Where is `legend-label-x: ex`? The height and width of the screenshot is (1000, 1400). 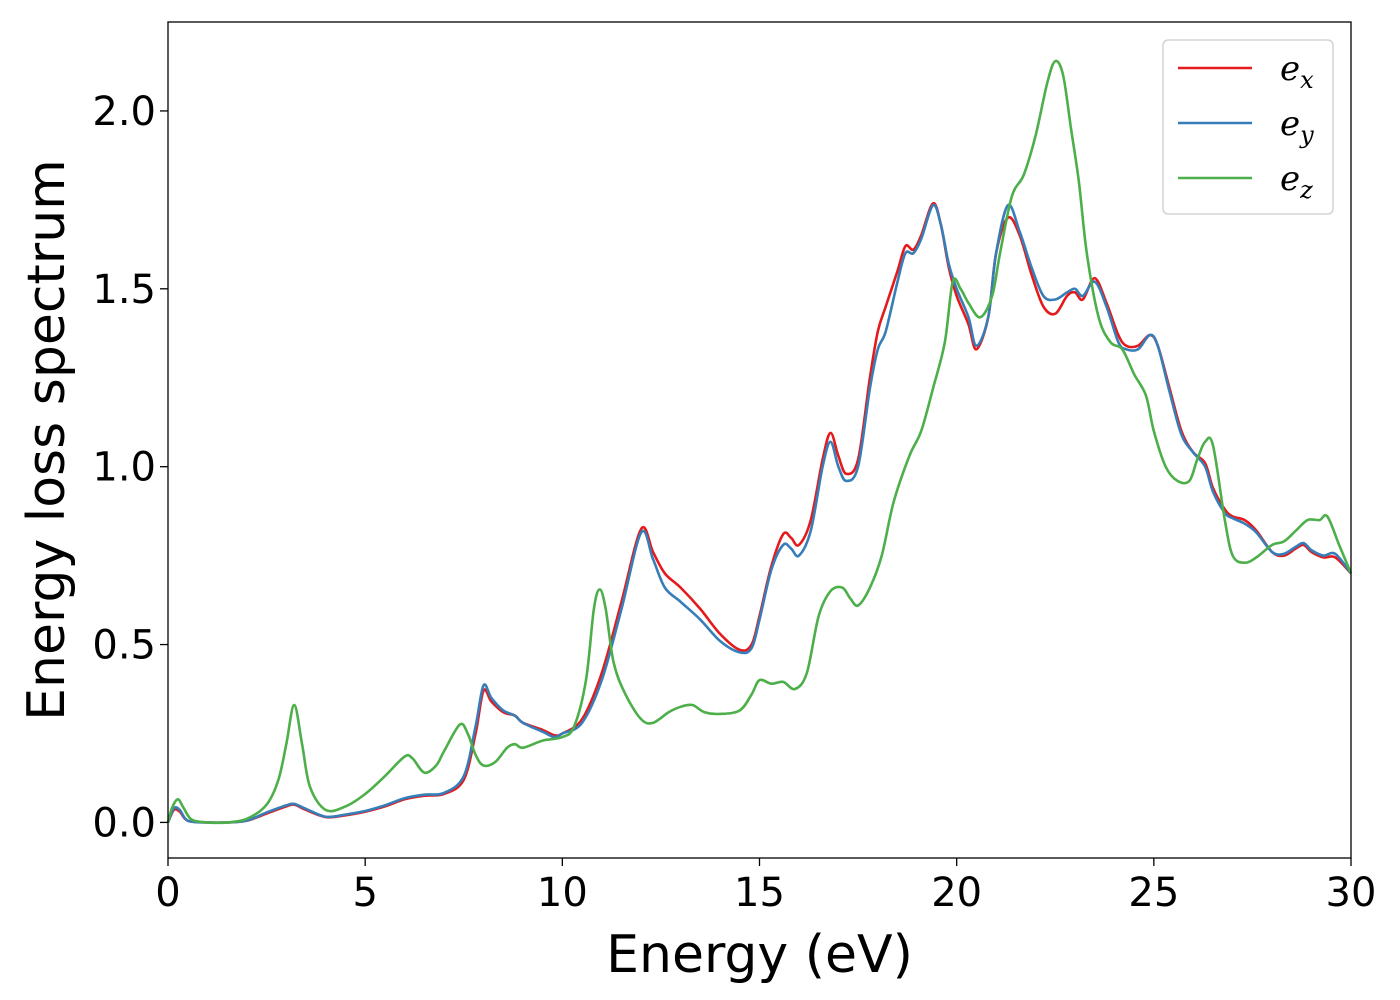 legend-label-x: ex is located at coordinates (1297, 71).